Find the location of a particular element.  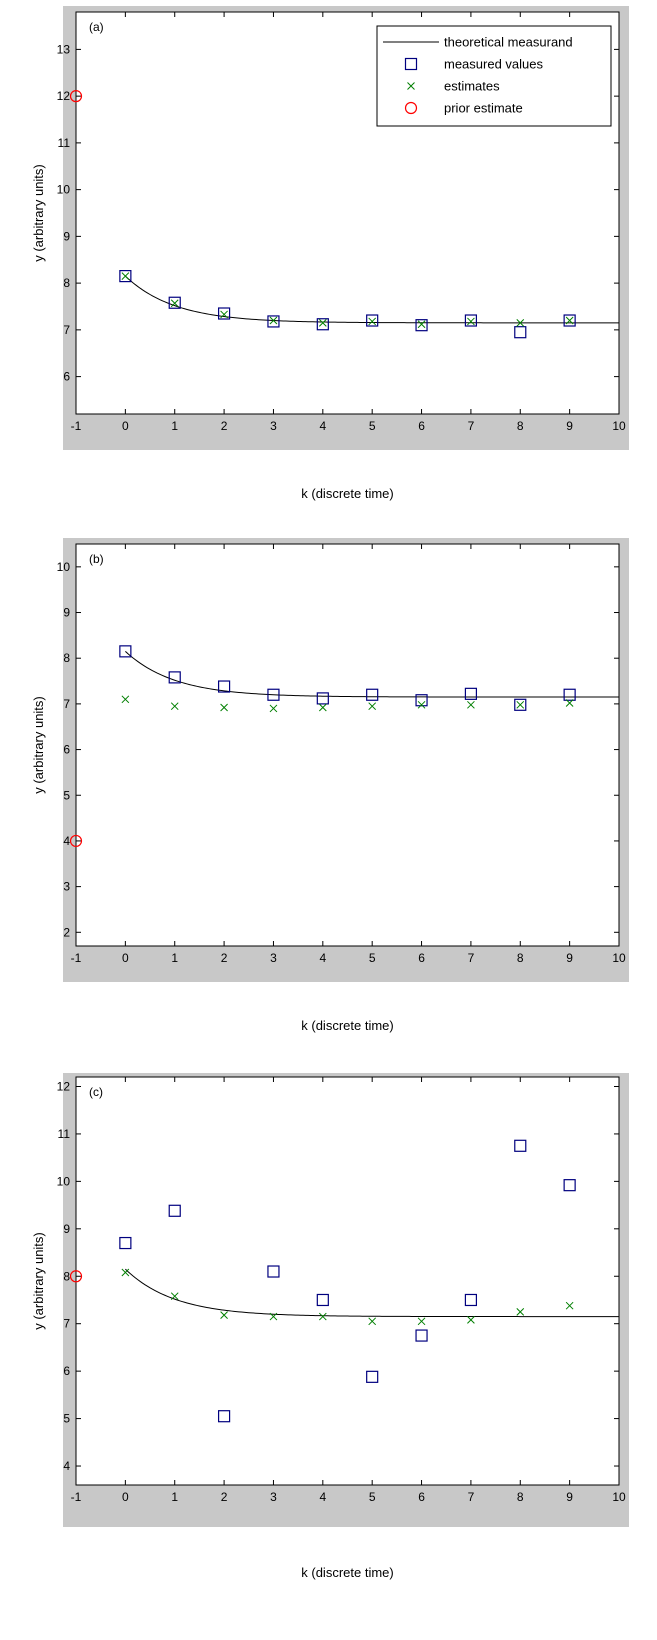

legend-square-symbol is located at coordinates (411, 64).